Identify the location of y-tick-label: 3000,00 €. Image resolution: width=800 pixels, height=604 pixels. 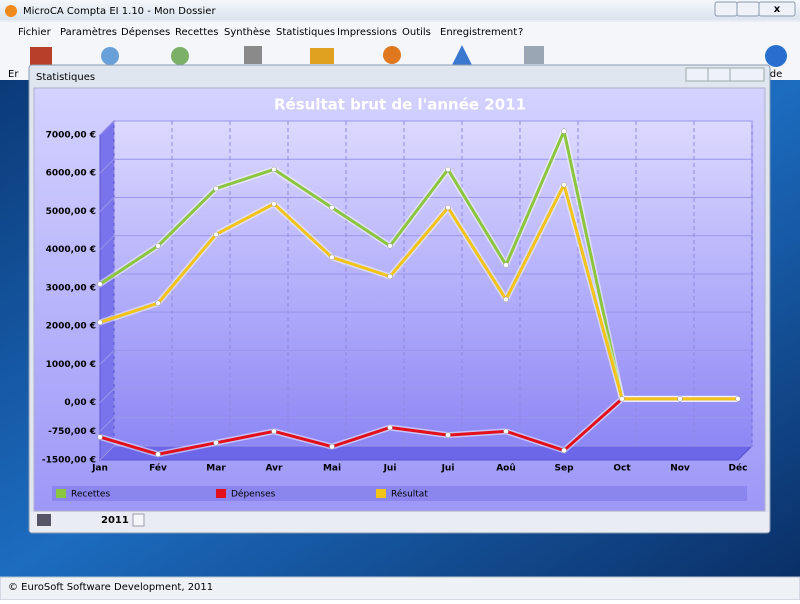
(71, 288).